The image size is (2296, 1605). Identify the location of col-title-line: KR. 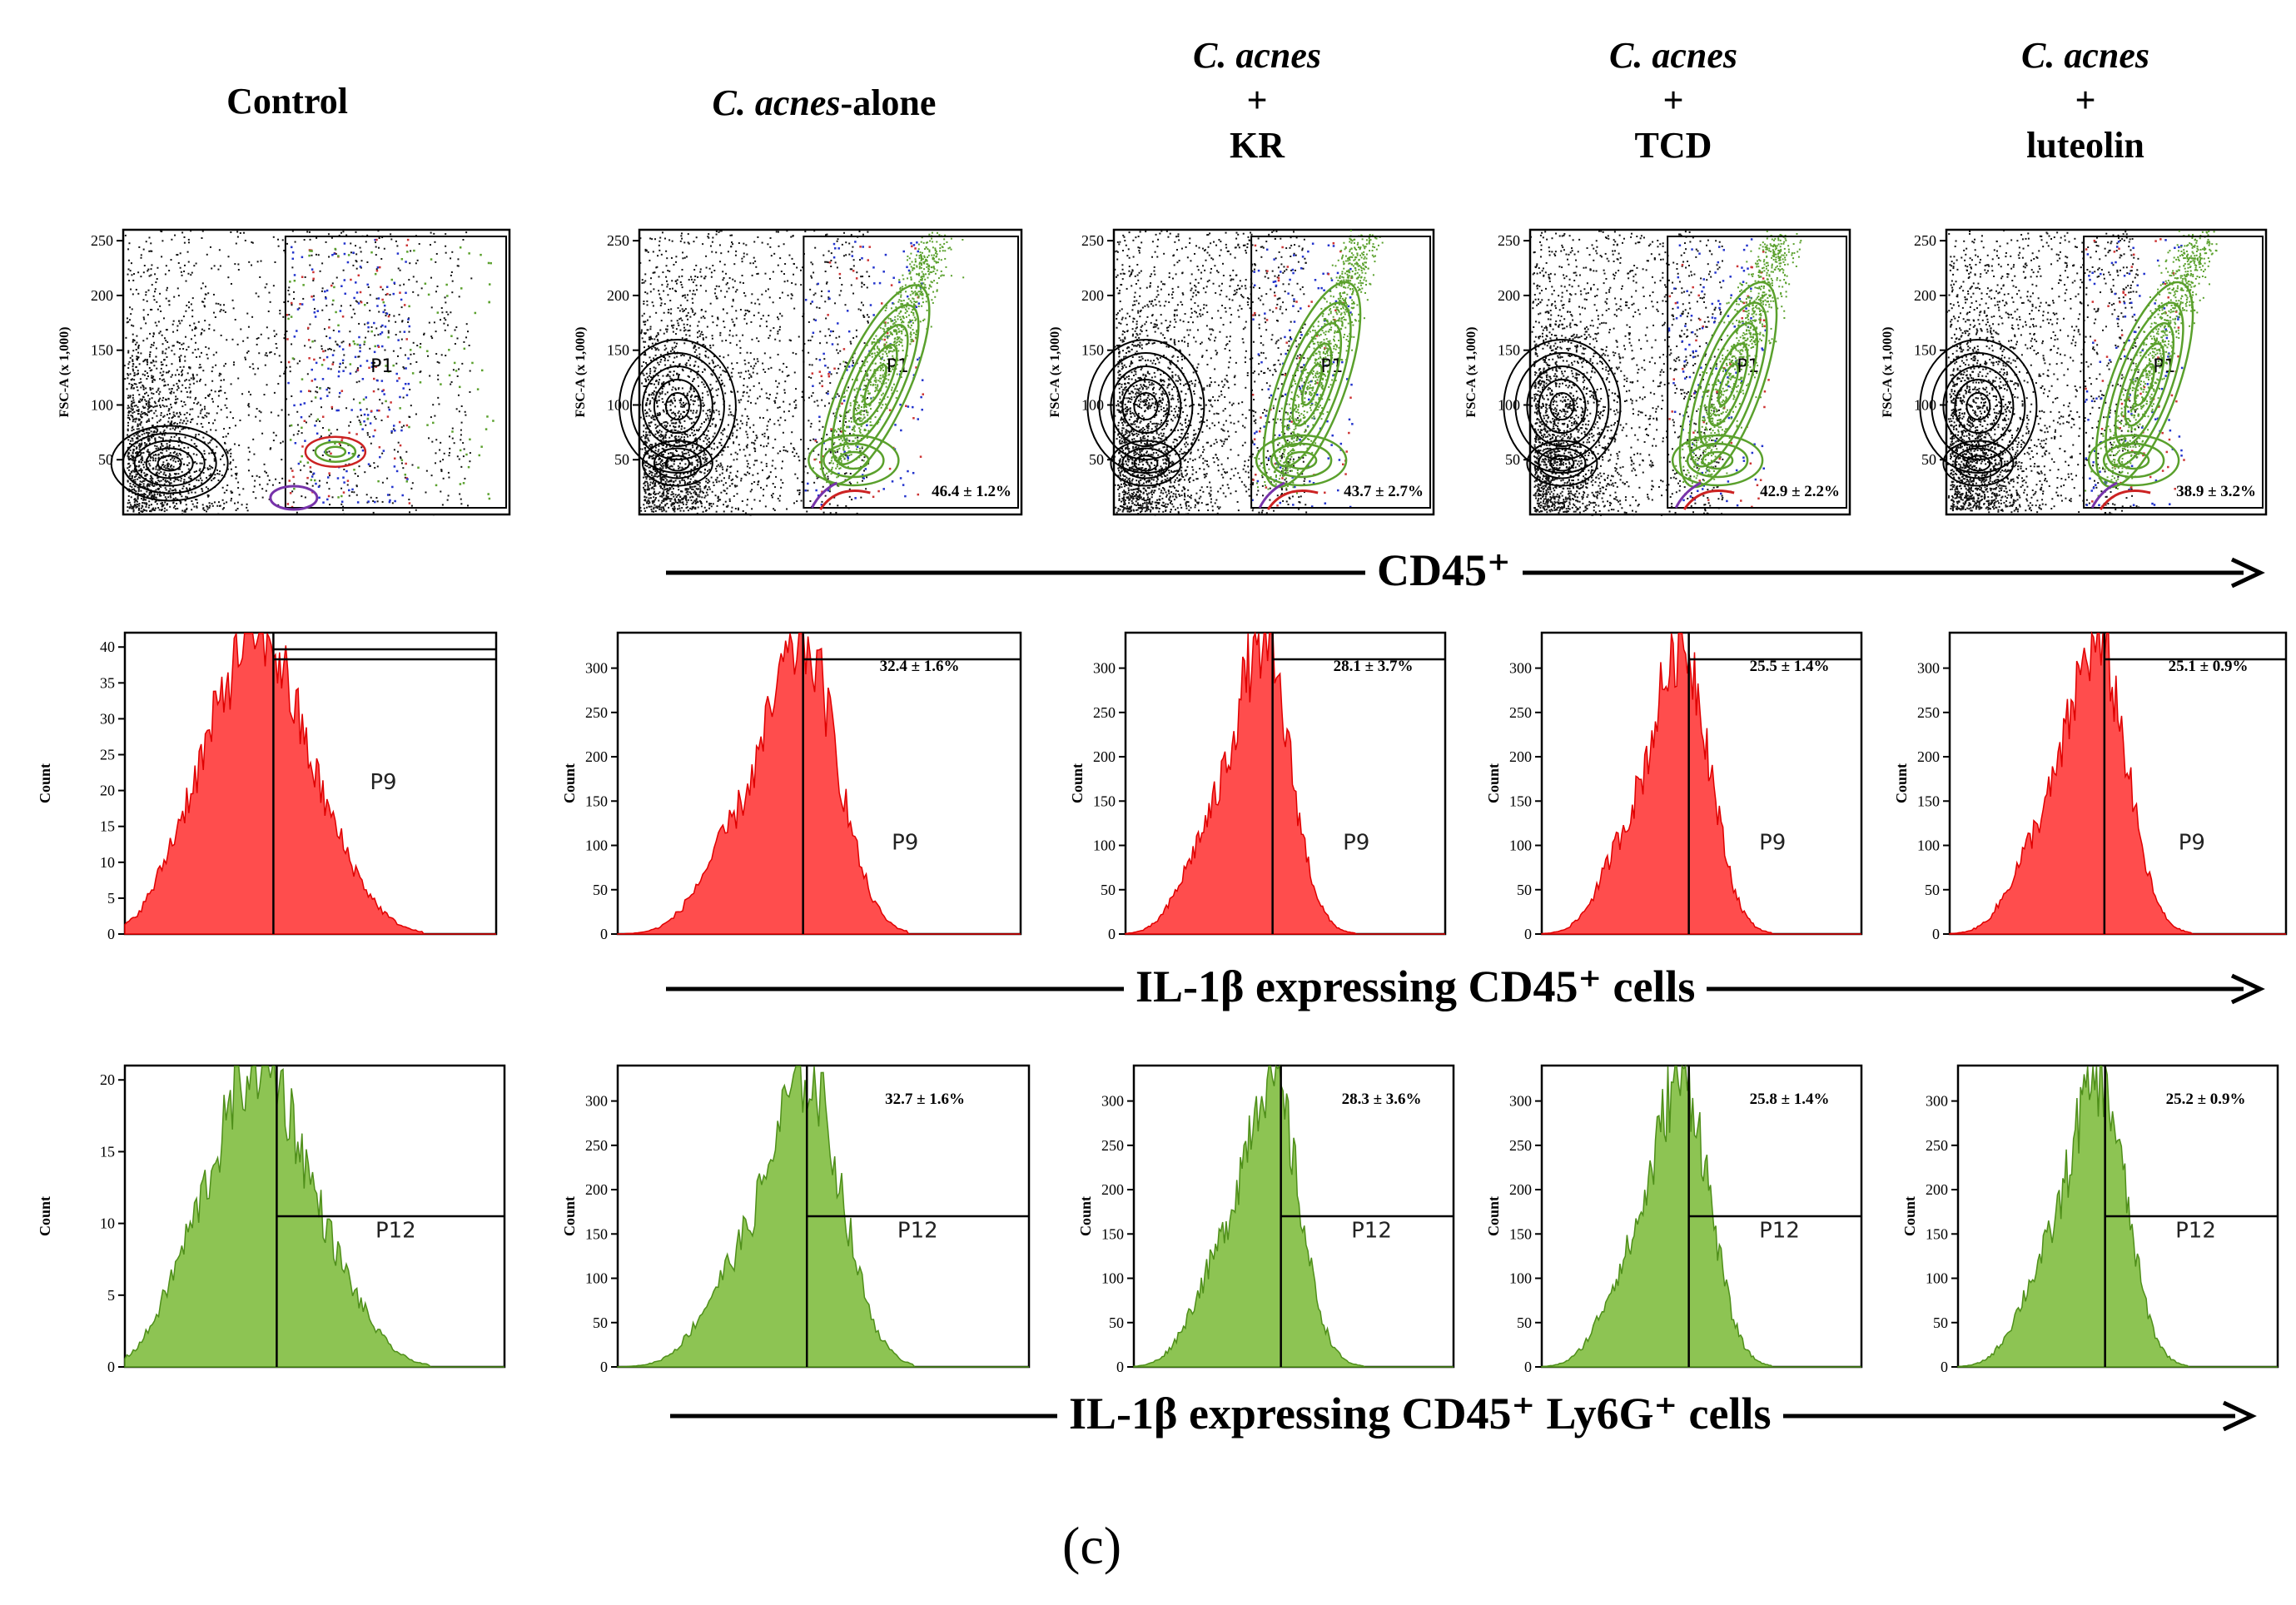
(1257, 145).